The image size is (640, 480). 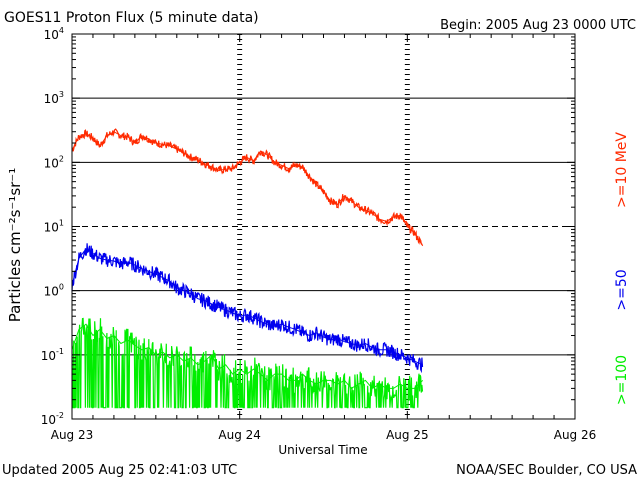 I want to click on legend: >=10 MeV >=50 >=100, so click(x=622, y=269).